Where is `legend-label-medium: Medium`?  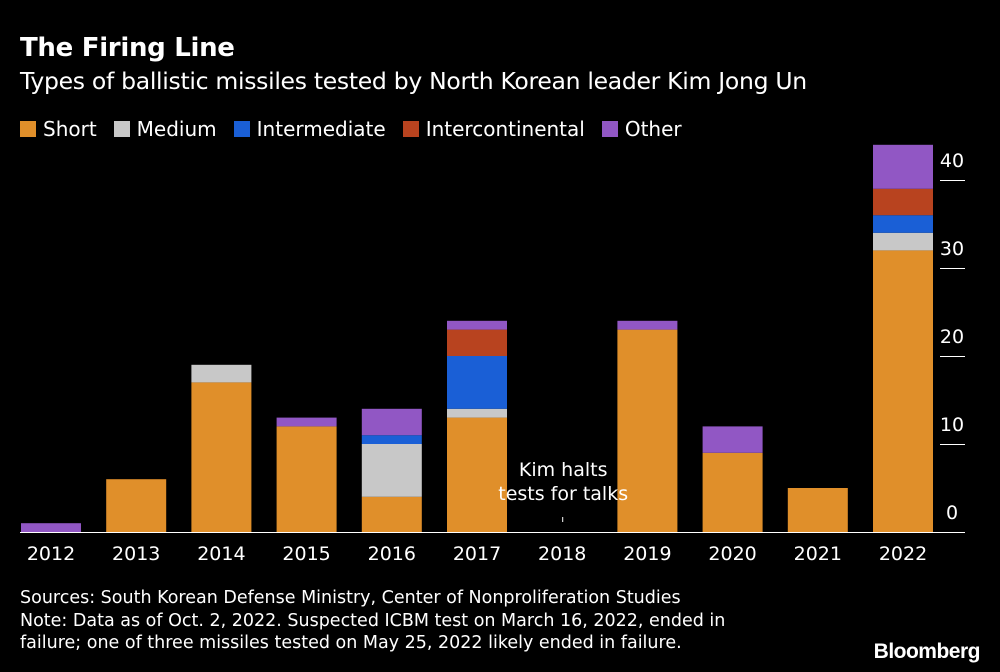 legend-label-medium: Medium is located at coordinates (176, 129).